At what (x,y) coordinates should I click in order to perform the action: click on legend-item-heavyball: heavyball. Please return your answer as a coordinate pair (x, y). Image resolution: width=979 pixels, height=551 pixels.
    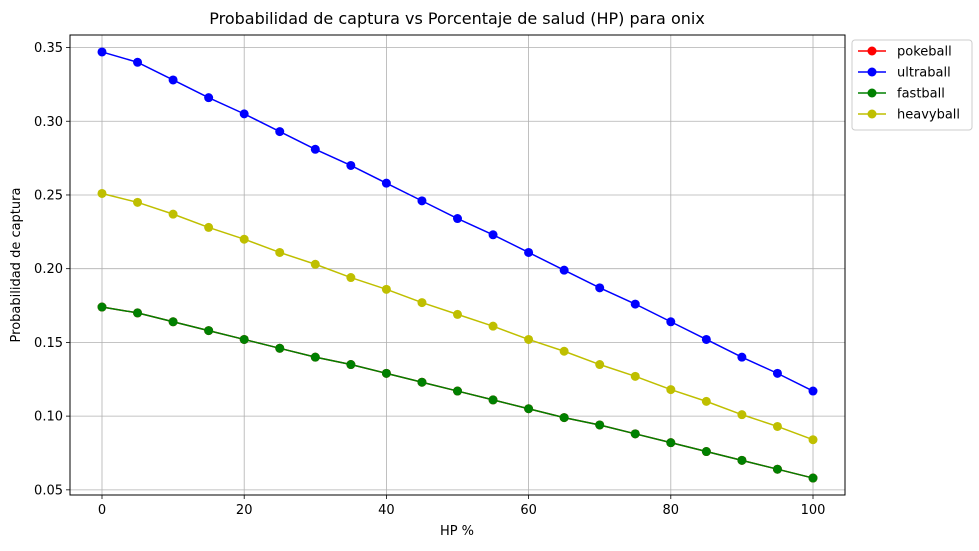
    Looking at the image, I should click on (909, 115).